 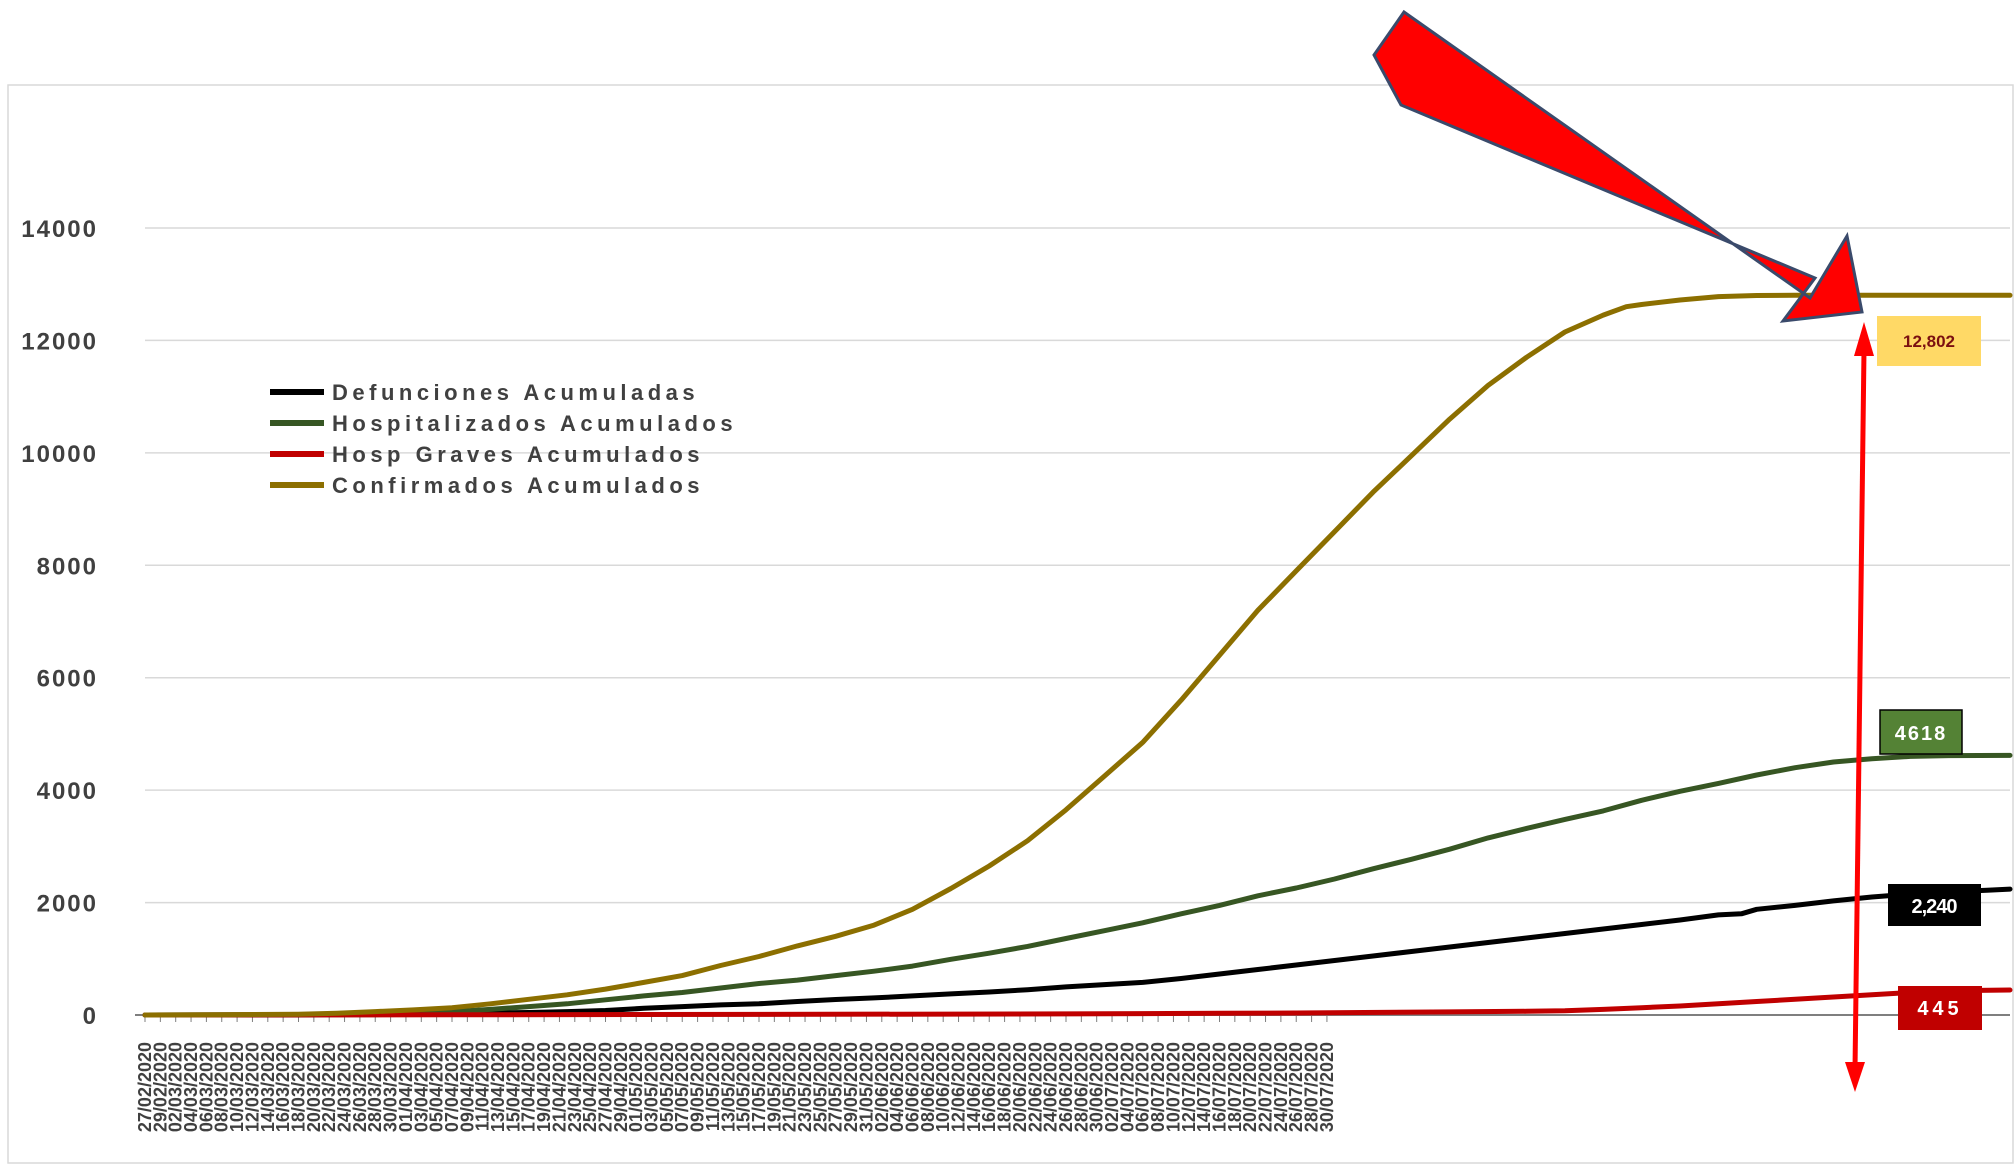 I want to click on y-tick-label: 4000, so click(x=67, y=791).